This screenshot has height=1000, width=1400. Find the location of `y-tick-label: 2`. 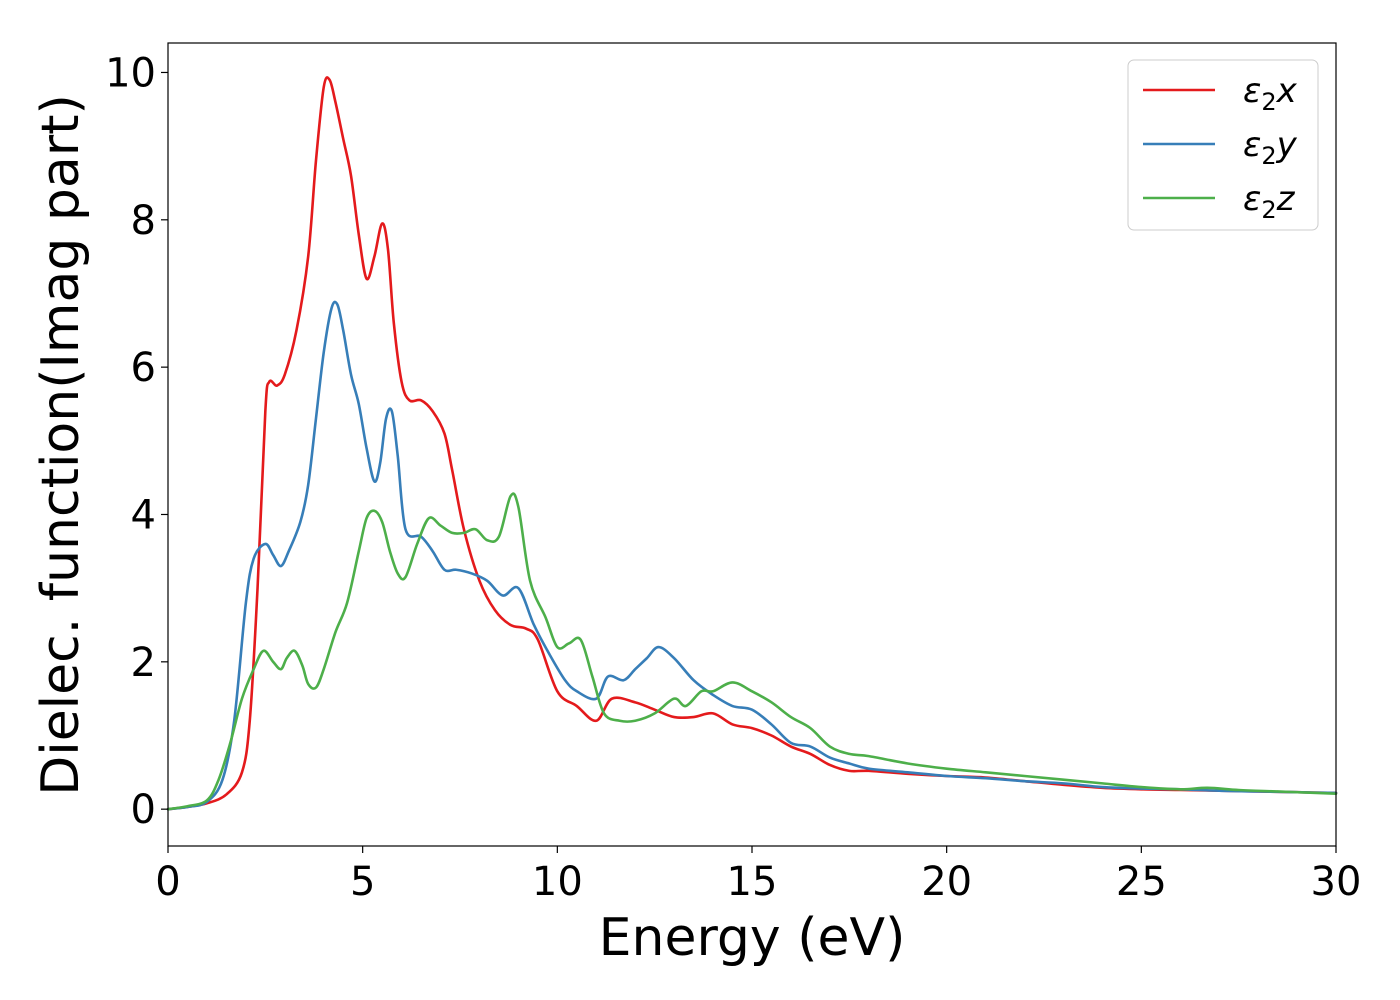

y-tick-label: 2 is located at coordinates (143, 663).